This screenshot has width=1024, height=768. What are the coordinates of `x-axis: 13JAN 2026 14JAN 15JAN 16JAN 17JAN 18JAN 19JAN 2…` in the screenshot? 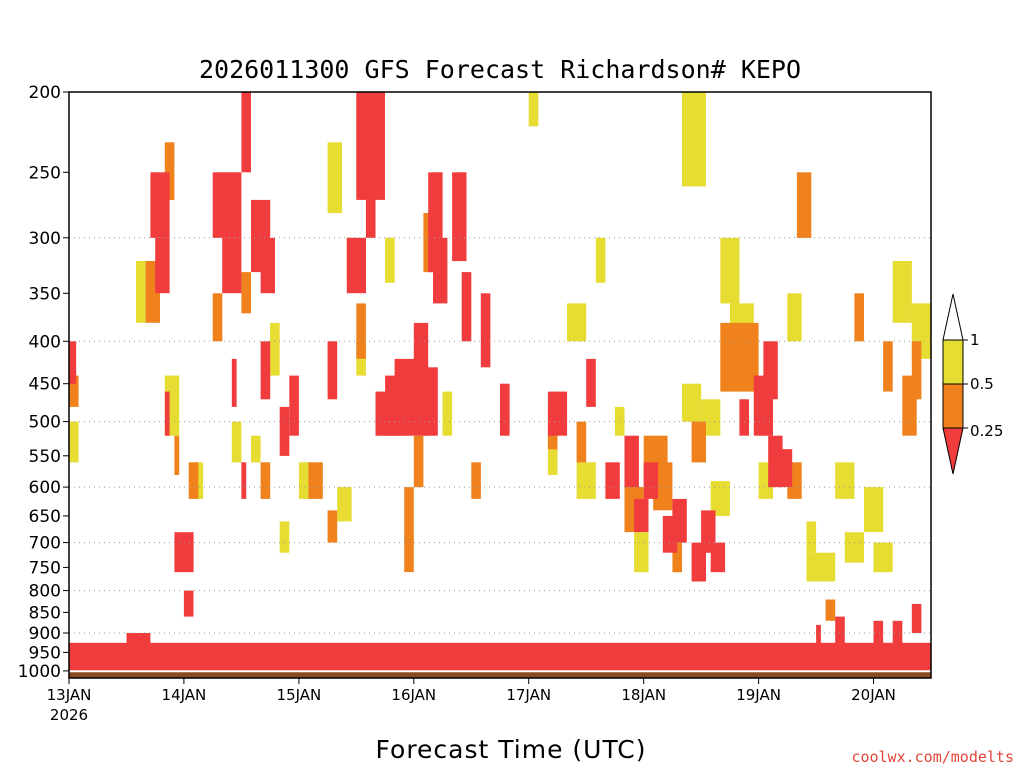 It's located at (471, 701).